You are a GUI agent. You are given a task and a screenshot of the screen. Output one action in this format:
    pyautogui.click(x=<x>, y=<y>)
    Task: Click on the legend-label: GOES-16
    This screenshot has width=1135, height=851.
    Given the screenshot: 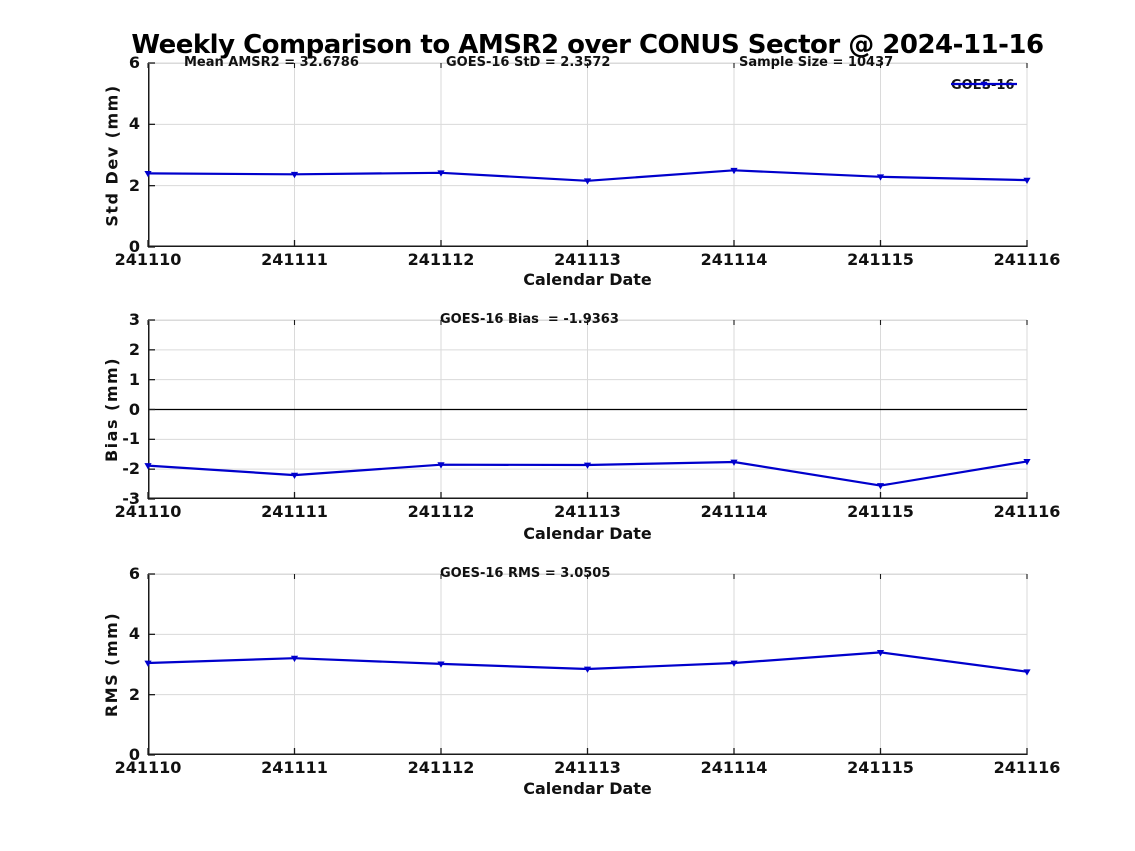 What is the action you would take?
    pyautogui.click(x=983, y=85)
    